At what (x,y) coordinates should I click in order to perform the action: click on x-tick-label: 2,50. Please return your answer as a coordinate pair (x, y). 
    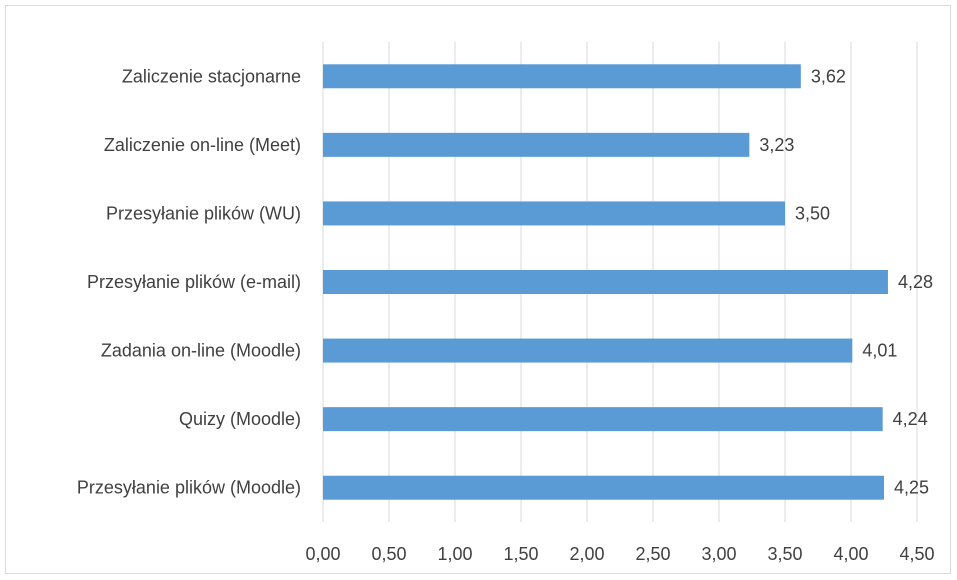
    Looking at the image, I should click on (652, 554).